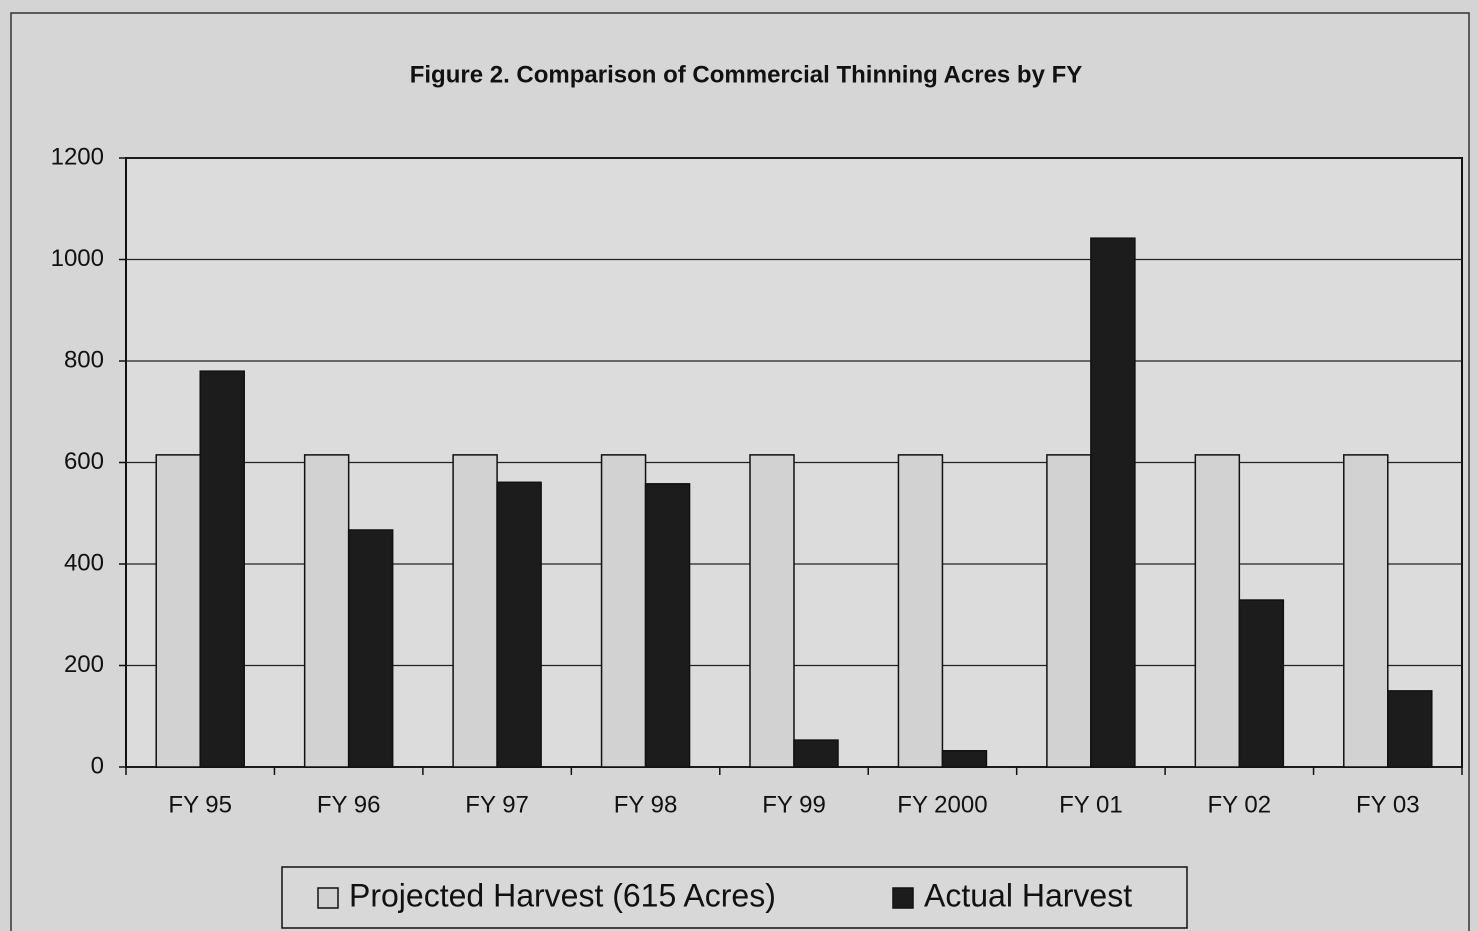 The height and width of the screenshot is (931, 1478). What do you see at coordinates (1028, 895) in the screenshot?
I see `legend-label: Actual Harvest` at bounding box center [1028, 895].